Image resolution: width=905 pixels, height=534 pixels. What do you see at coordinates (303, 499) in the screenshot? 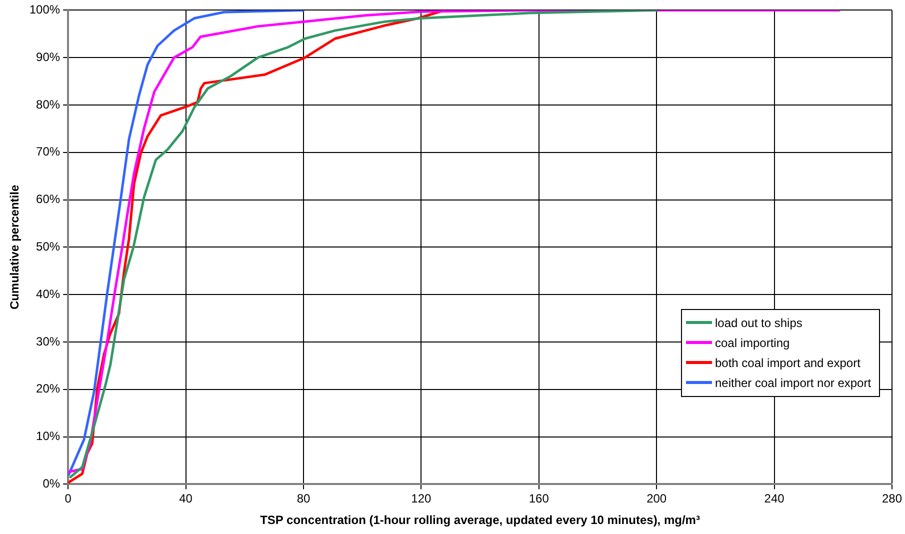
I see `x-tick-label: 80` at bounding box center [303, 499].